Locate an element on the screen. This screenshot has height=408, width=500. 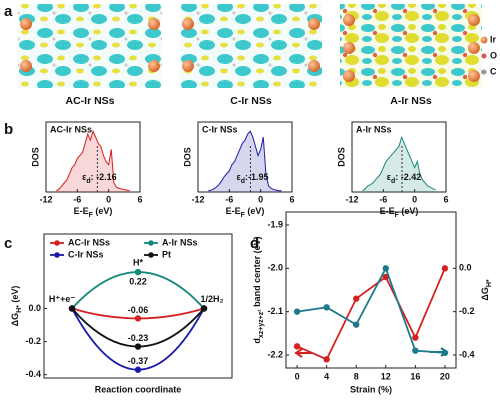
y-axis-label-part: H* is located at coordinates (19, 309).